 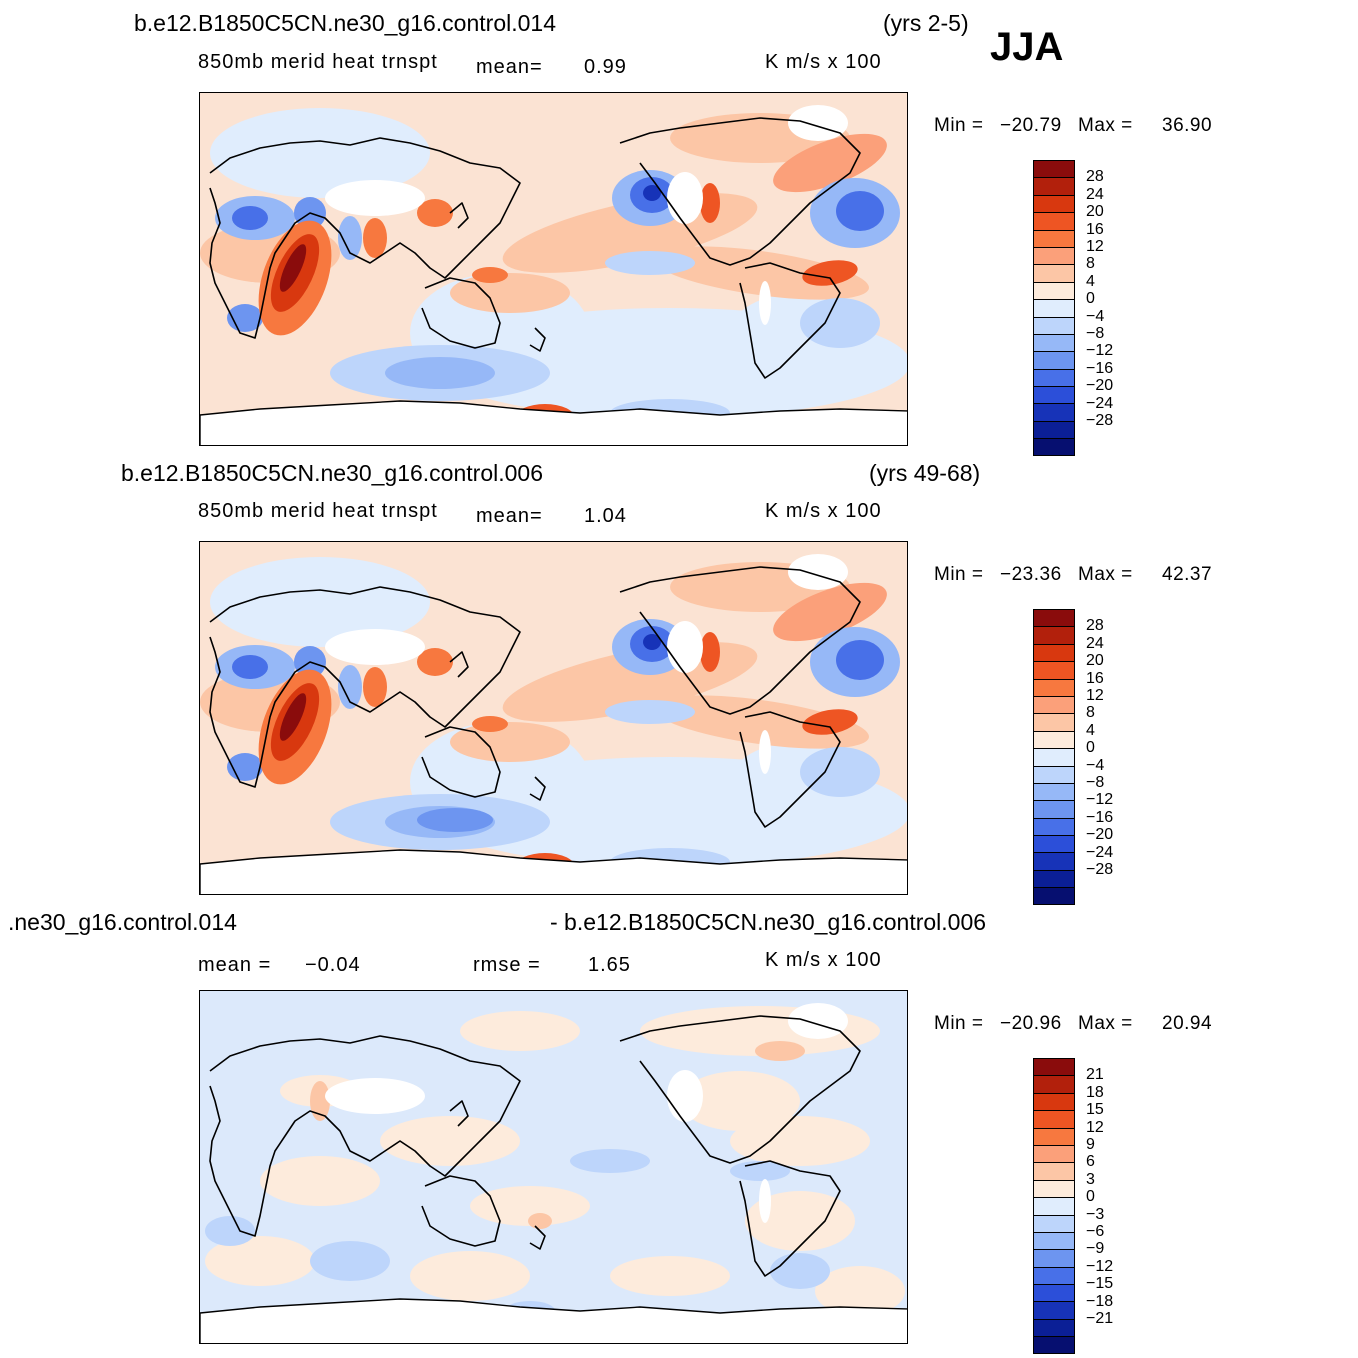 I want to click on colorbar-tick-label: −6, so click(x=1095, y=1231).